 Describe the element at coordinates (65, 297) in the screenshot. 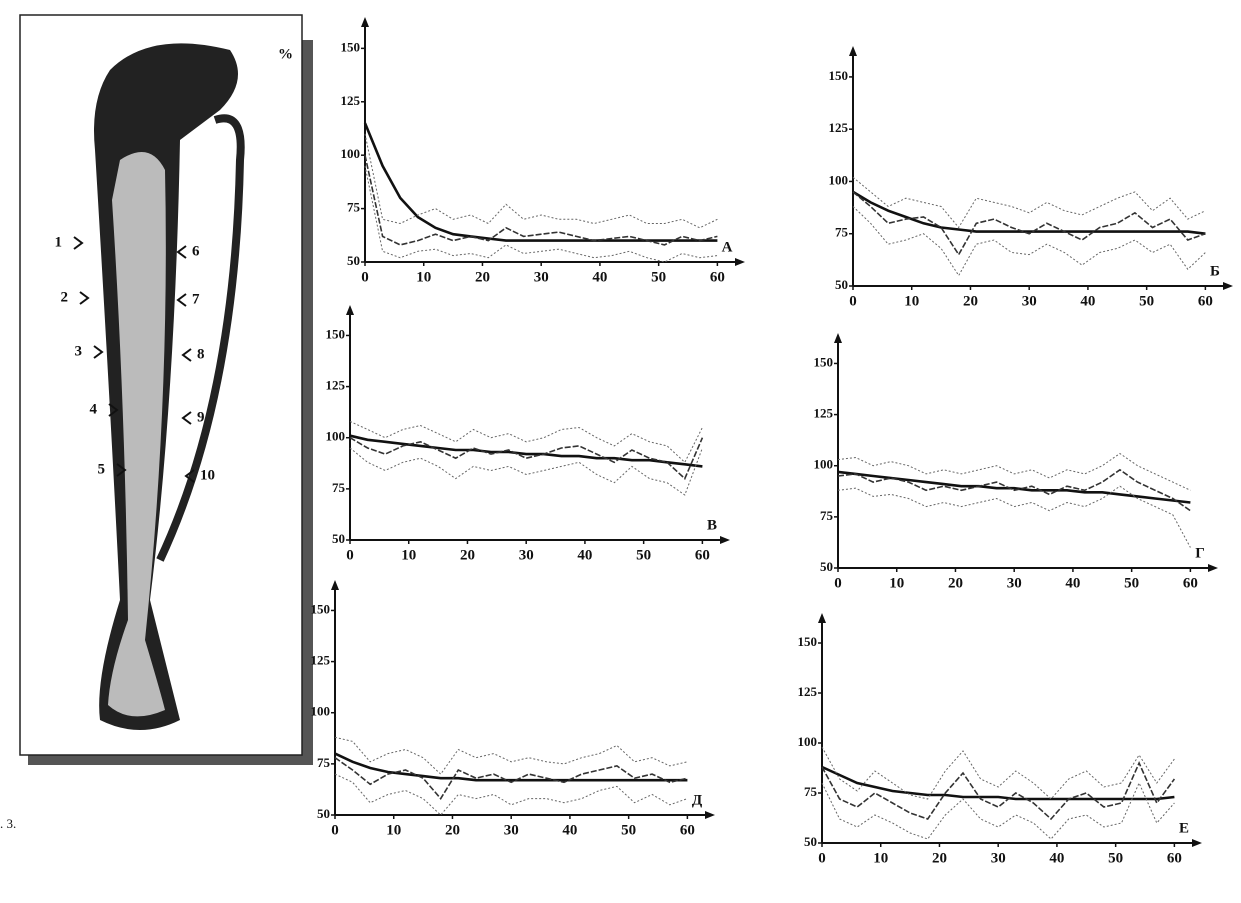

I see `marker-label: 2` at that location.